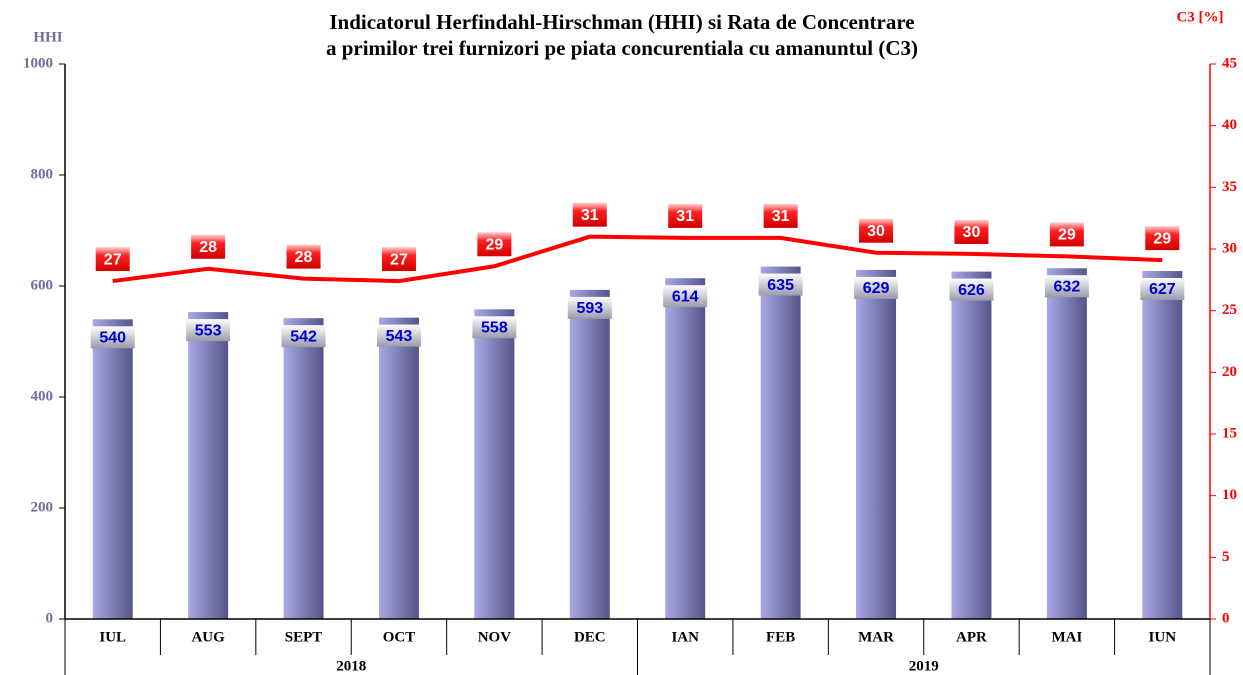 The image size is (1243, 675). I want to click on x-tick-label: IAN, so click(685, 637).